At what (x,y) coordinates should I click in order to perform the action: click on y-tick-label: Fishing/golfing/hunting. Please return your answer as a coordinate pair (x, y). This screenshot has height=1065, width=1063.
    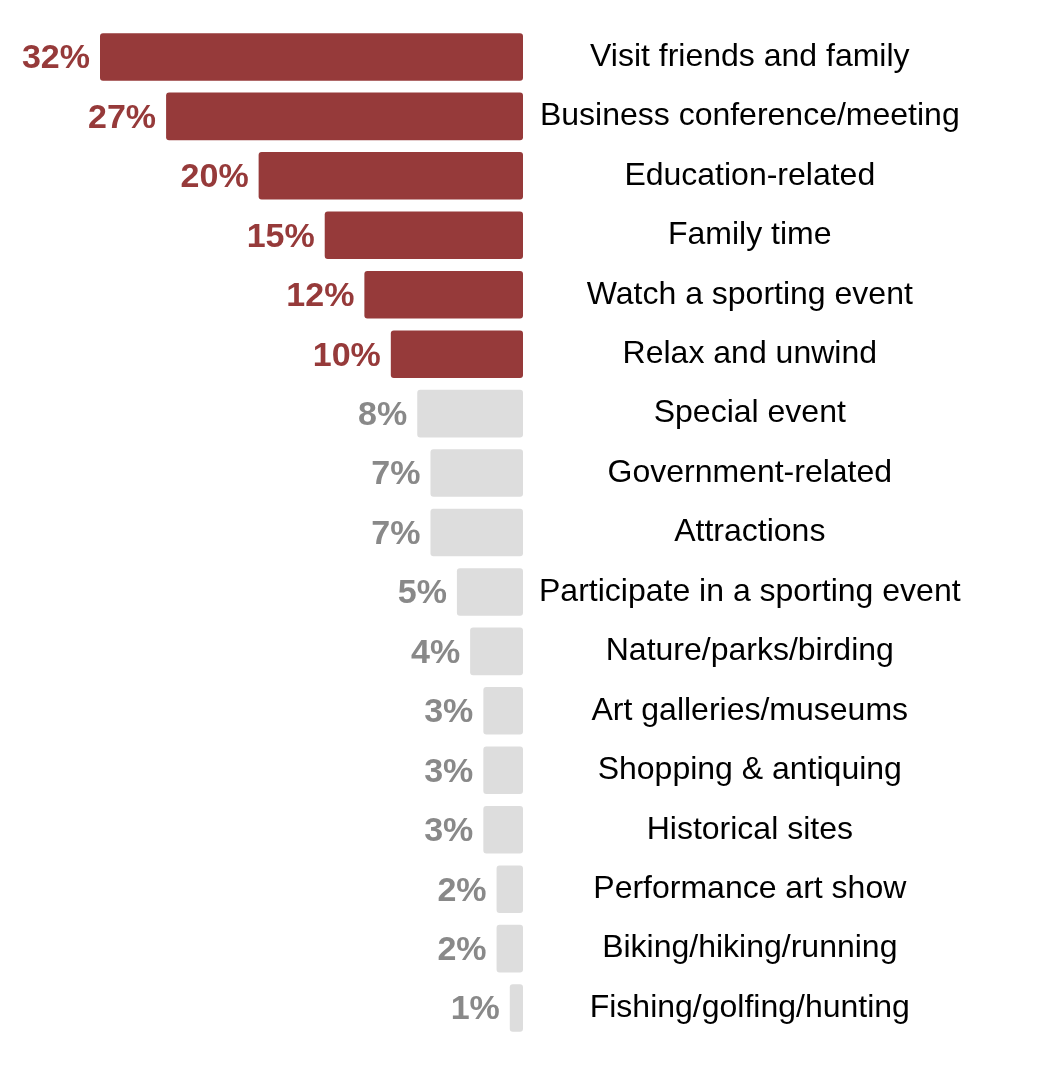
    Looking at the image, I should click on (749, 1005).